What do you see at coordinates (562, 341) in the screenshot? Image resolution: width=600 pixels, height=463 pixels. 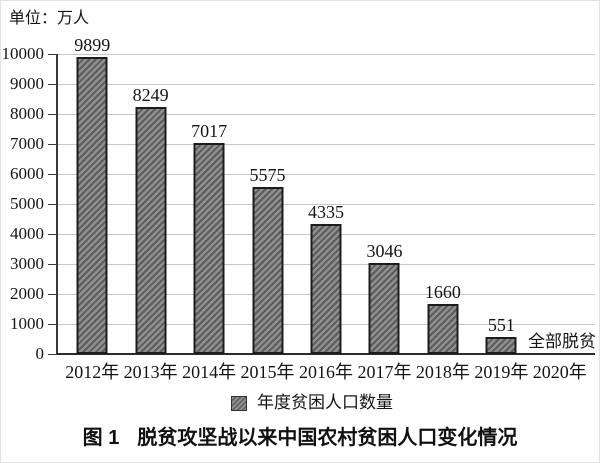 I see `final-annotation: 全部脱贫` at bounding box center [562, 341].